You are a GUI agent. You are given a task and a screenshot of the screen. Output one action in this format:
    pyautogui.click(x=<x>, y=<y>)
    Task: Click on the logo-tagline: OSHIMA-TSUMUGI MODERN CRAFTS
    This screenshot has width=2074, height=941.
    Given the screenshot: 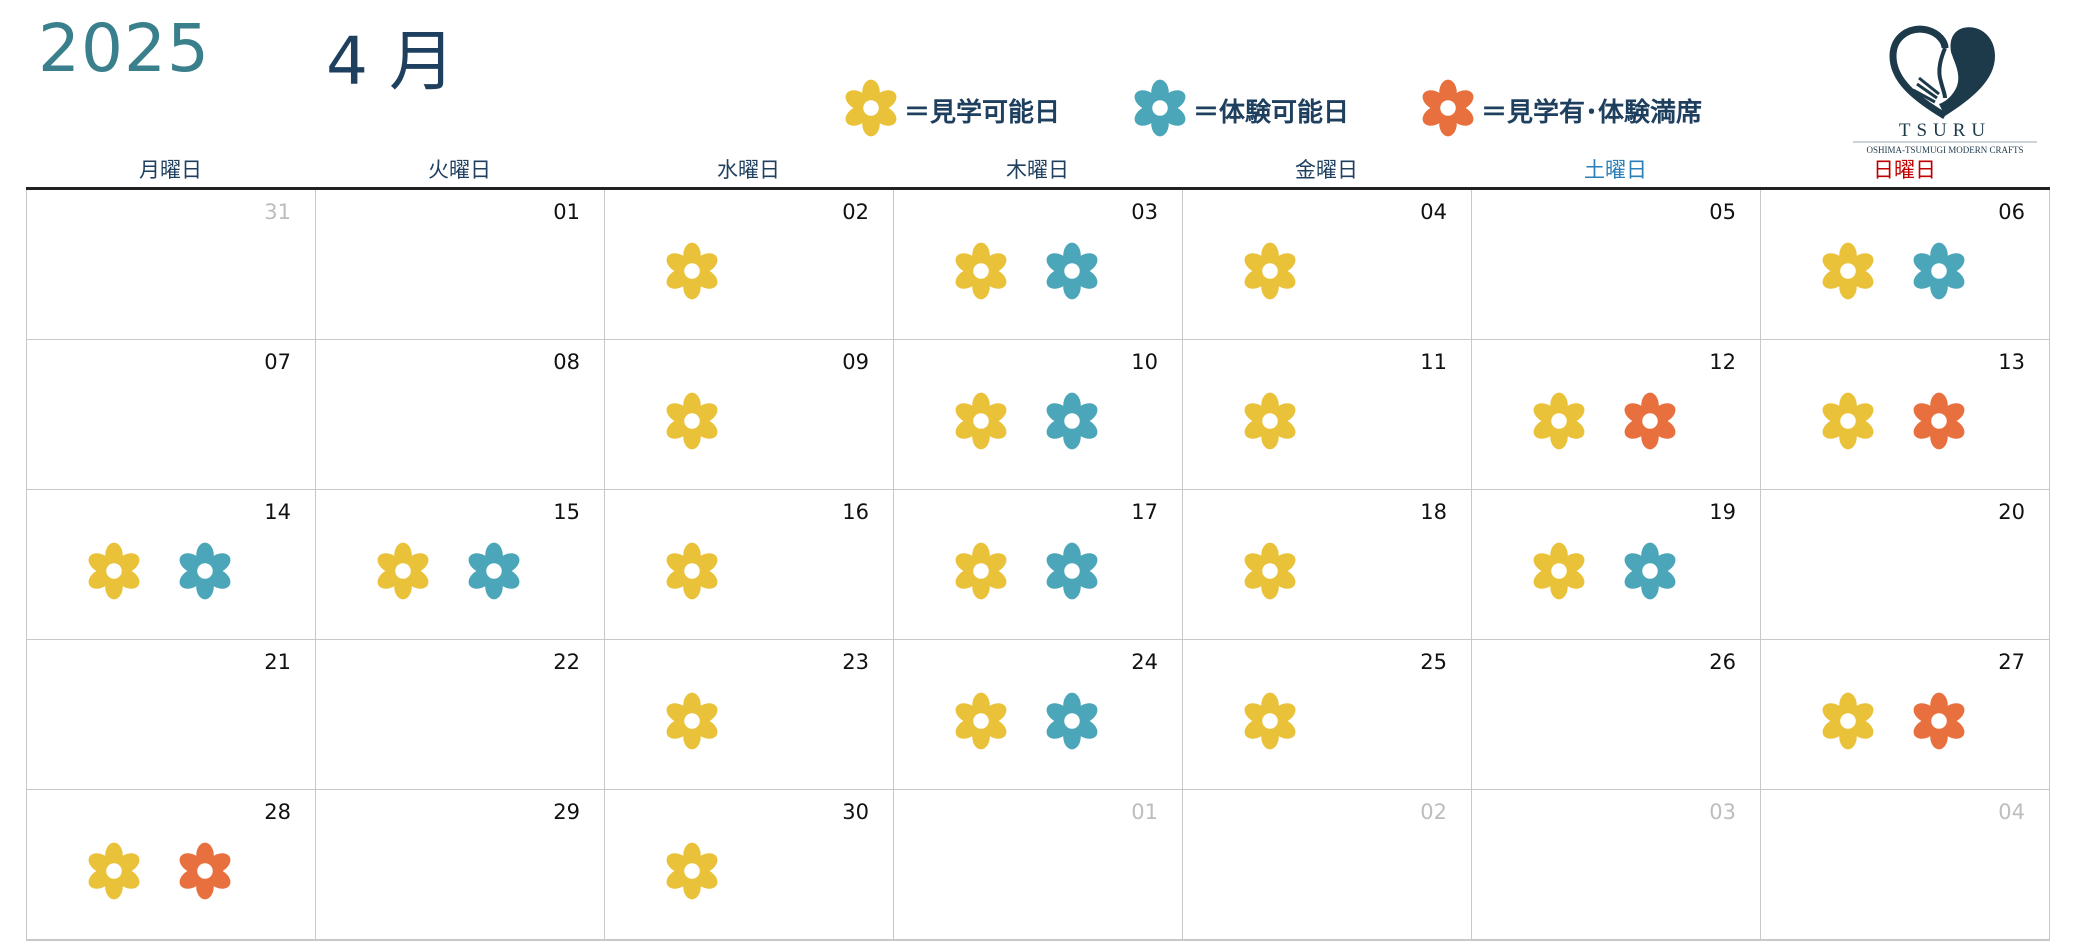 What is the action you would take?
    pyautogui.click(x=1944, y=150)
    